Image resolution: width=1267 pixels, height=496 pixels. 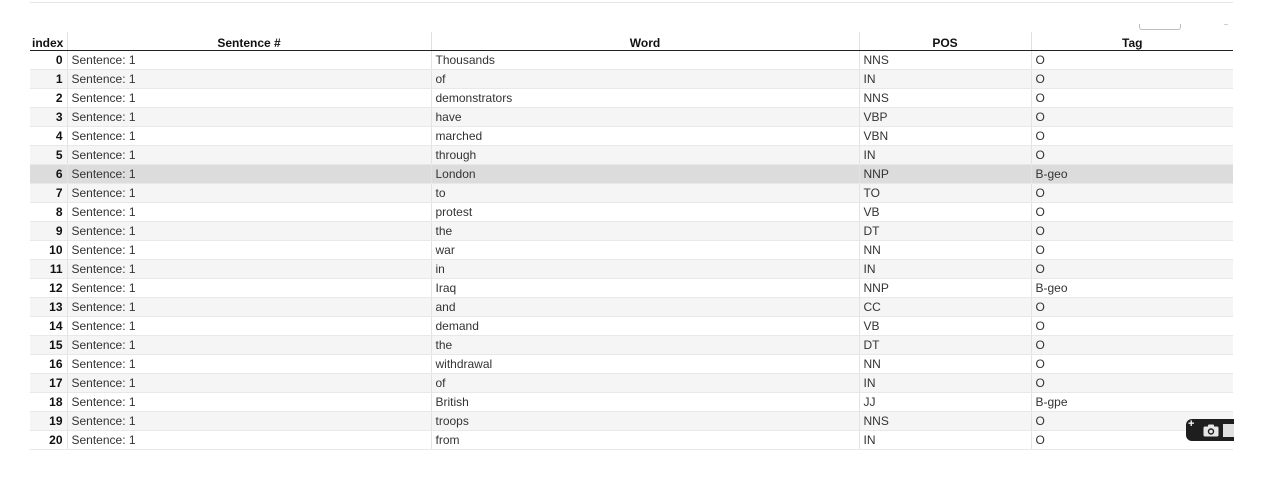 What do you see at coordinates (644, 212) in the screenshot?
I see `cell-word: protest` at bounding box center [644, 212].